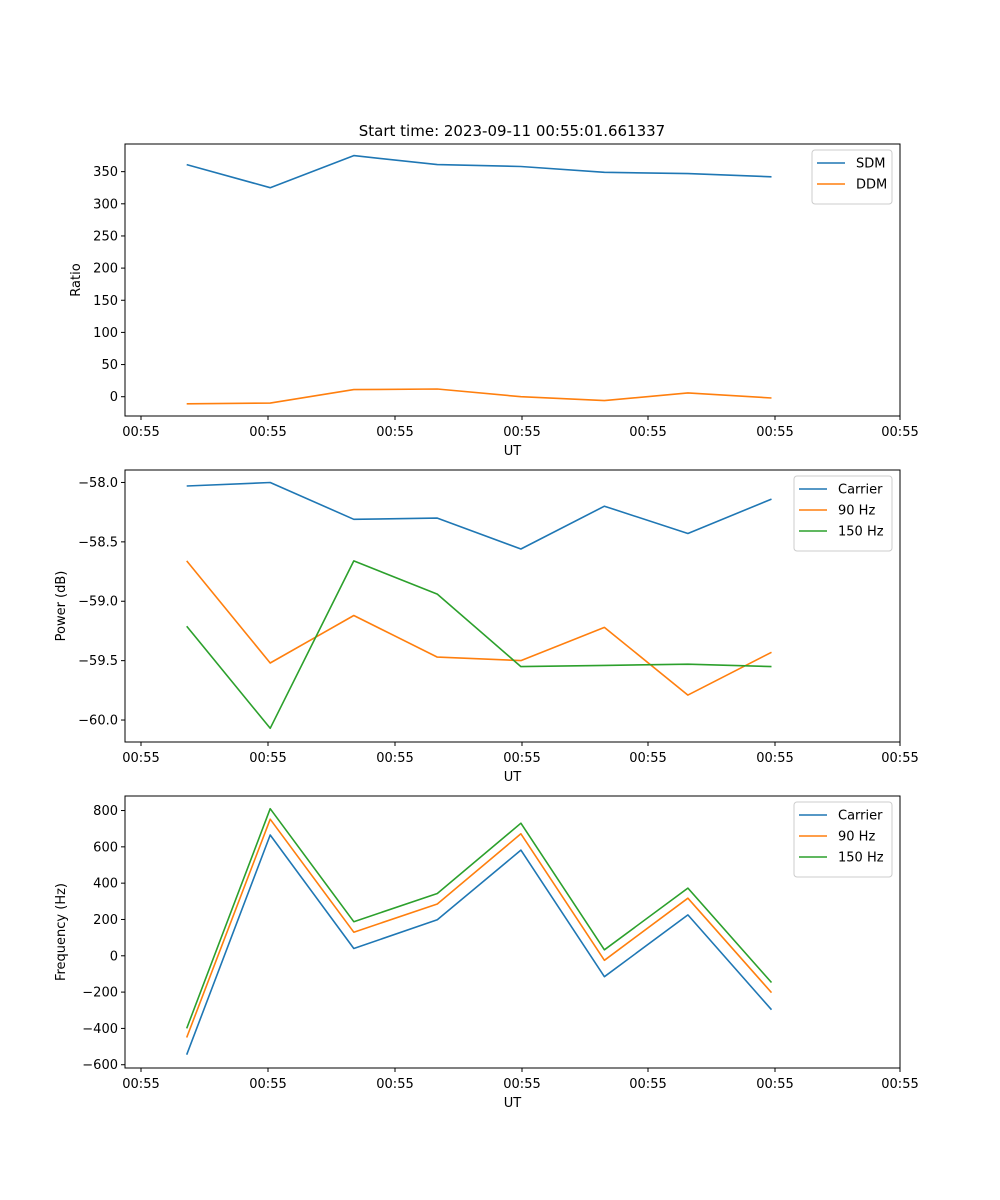 The height and width of the screenshot is (1200, 1000). What do you see at coordinates (98, 661) in the screenshot?
I see `y-tick-label: −59.5` at bounding box center [98, 661].